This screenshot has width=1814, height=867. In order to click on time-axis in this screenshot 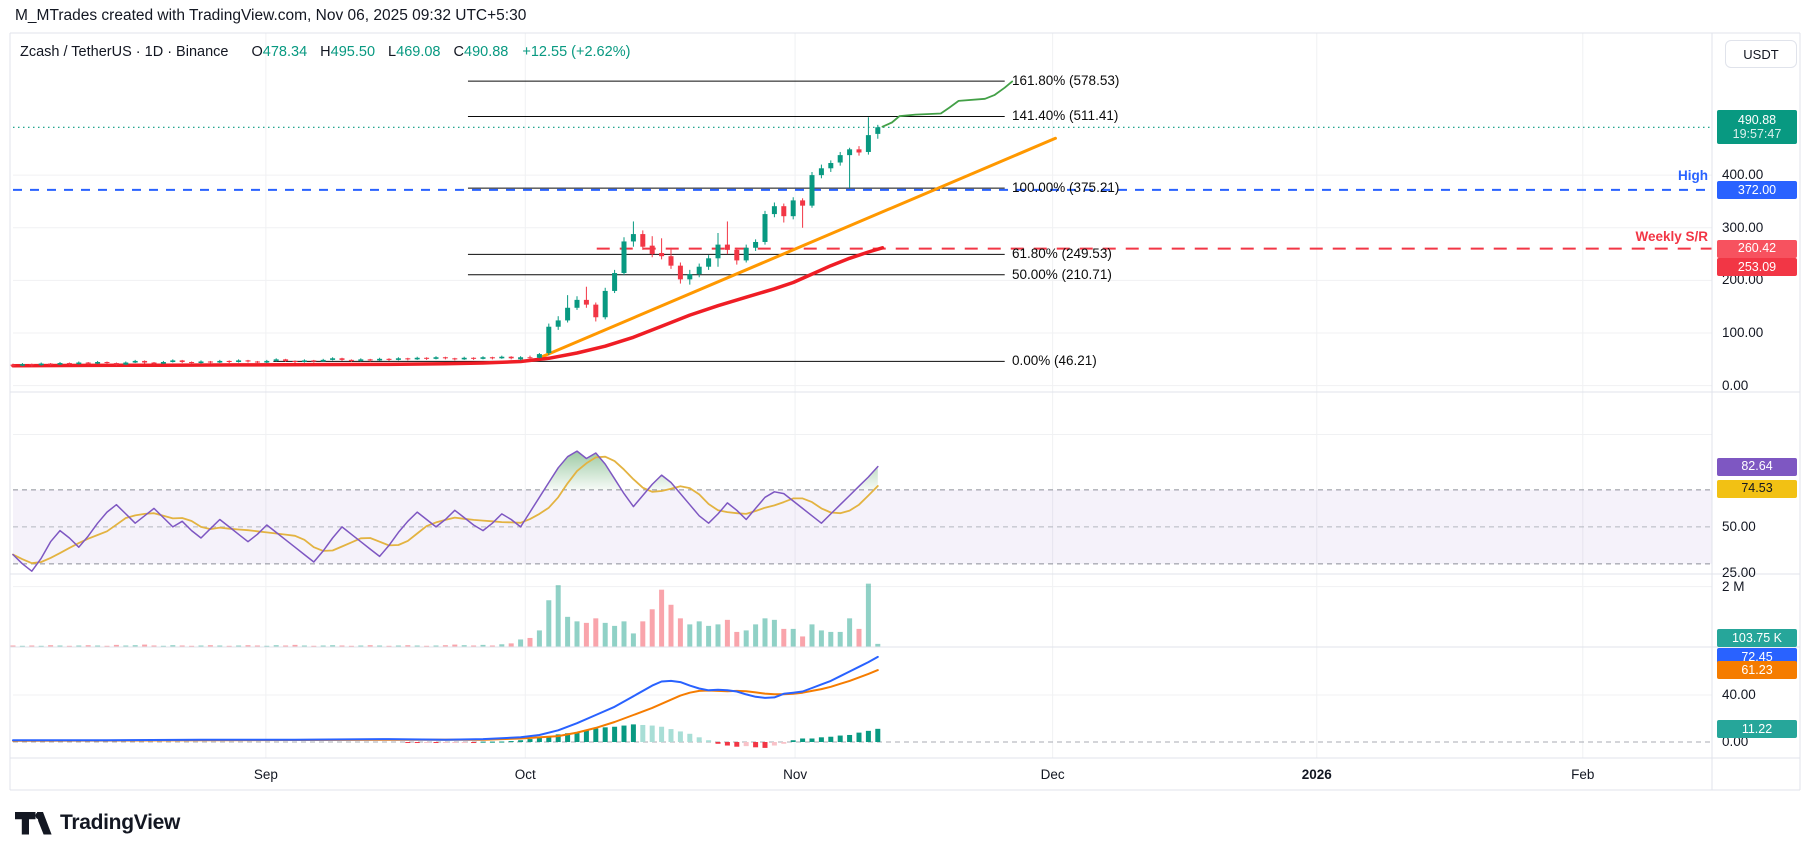, I will do `click(905, 774)`.